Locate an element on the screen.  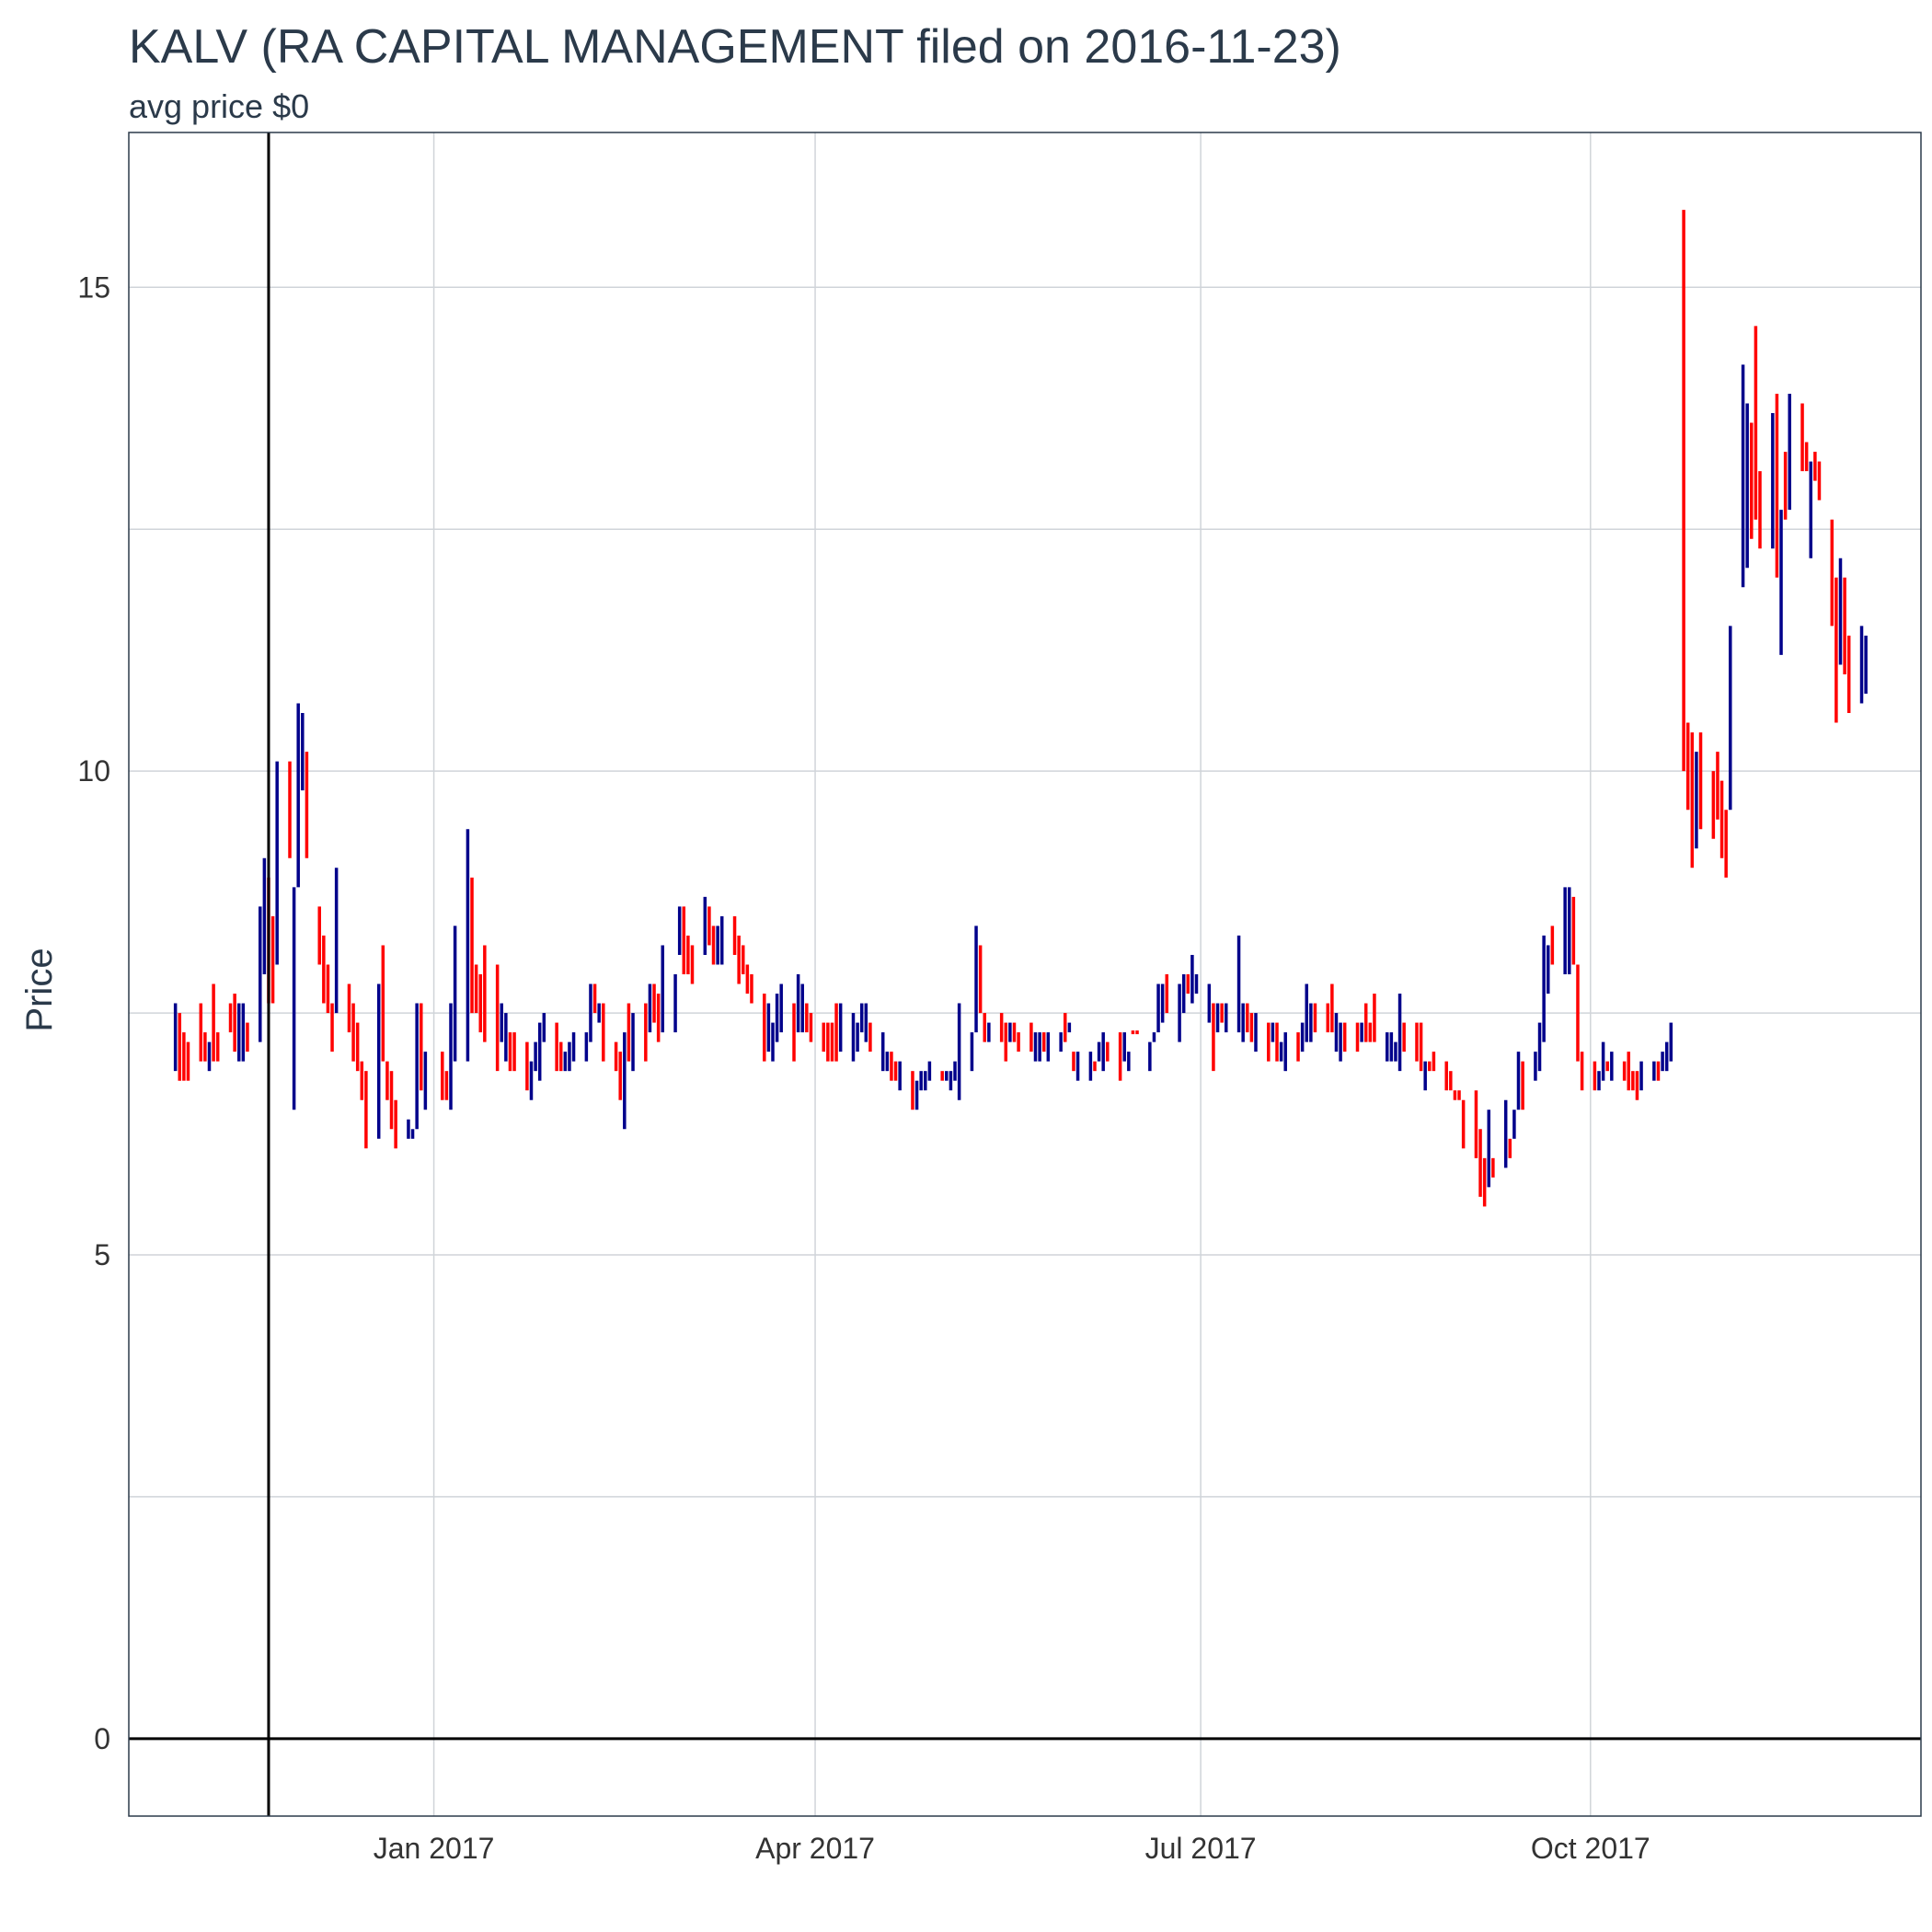
y-axis-label: Price is located at coordinates (39, 989).